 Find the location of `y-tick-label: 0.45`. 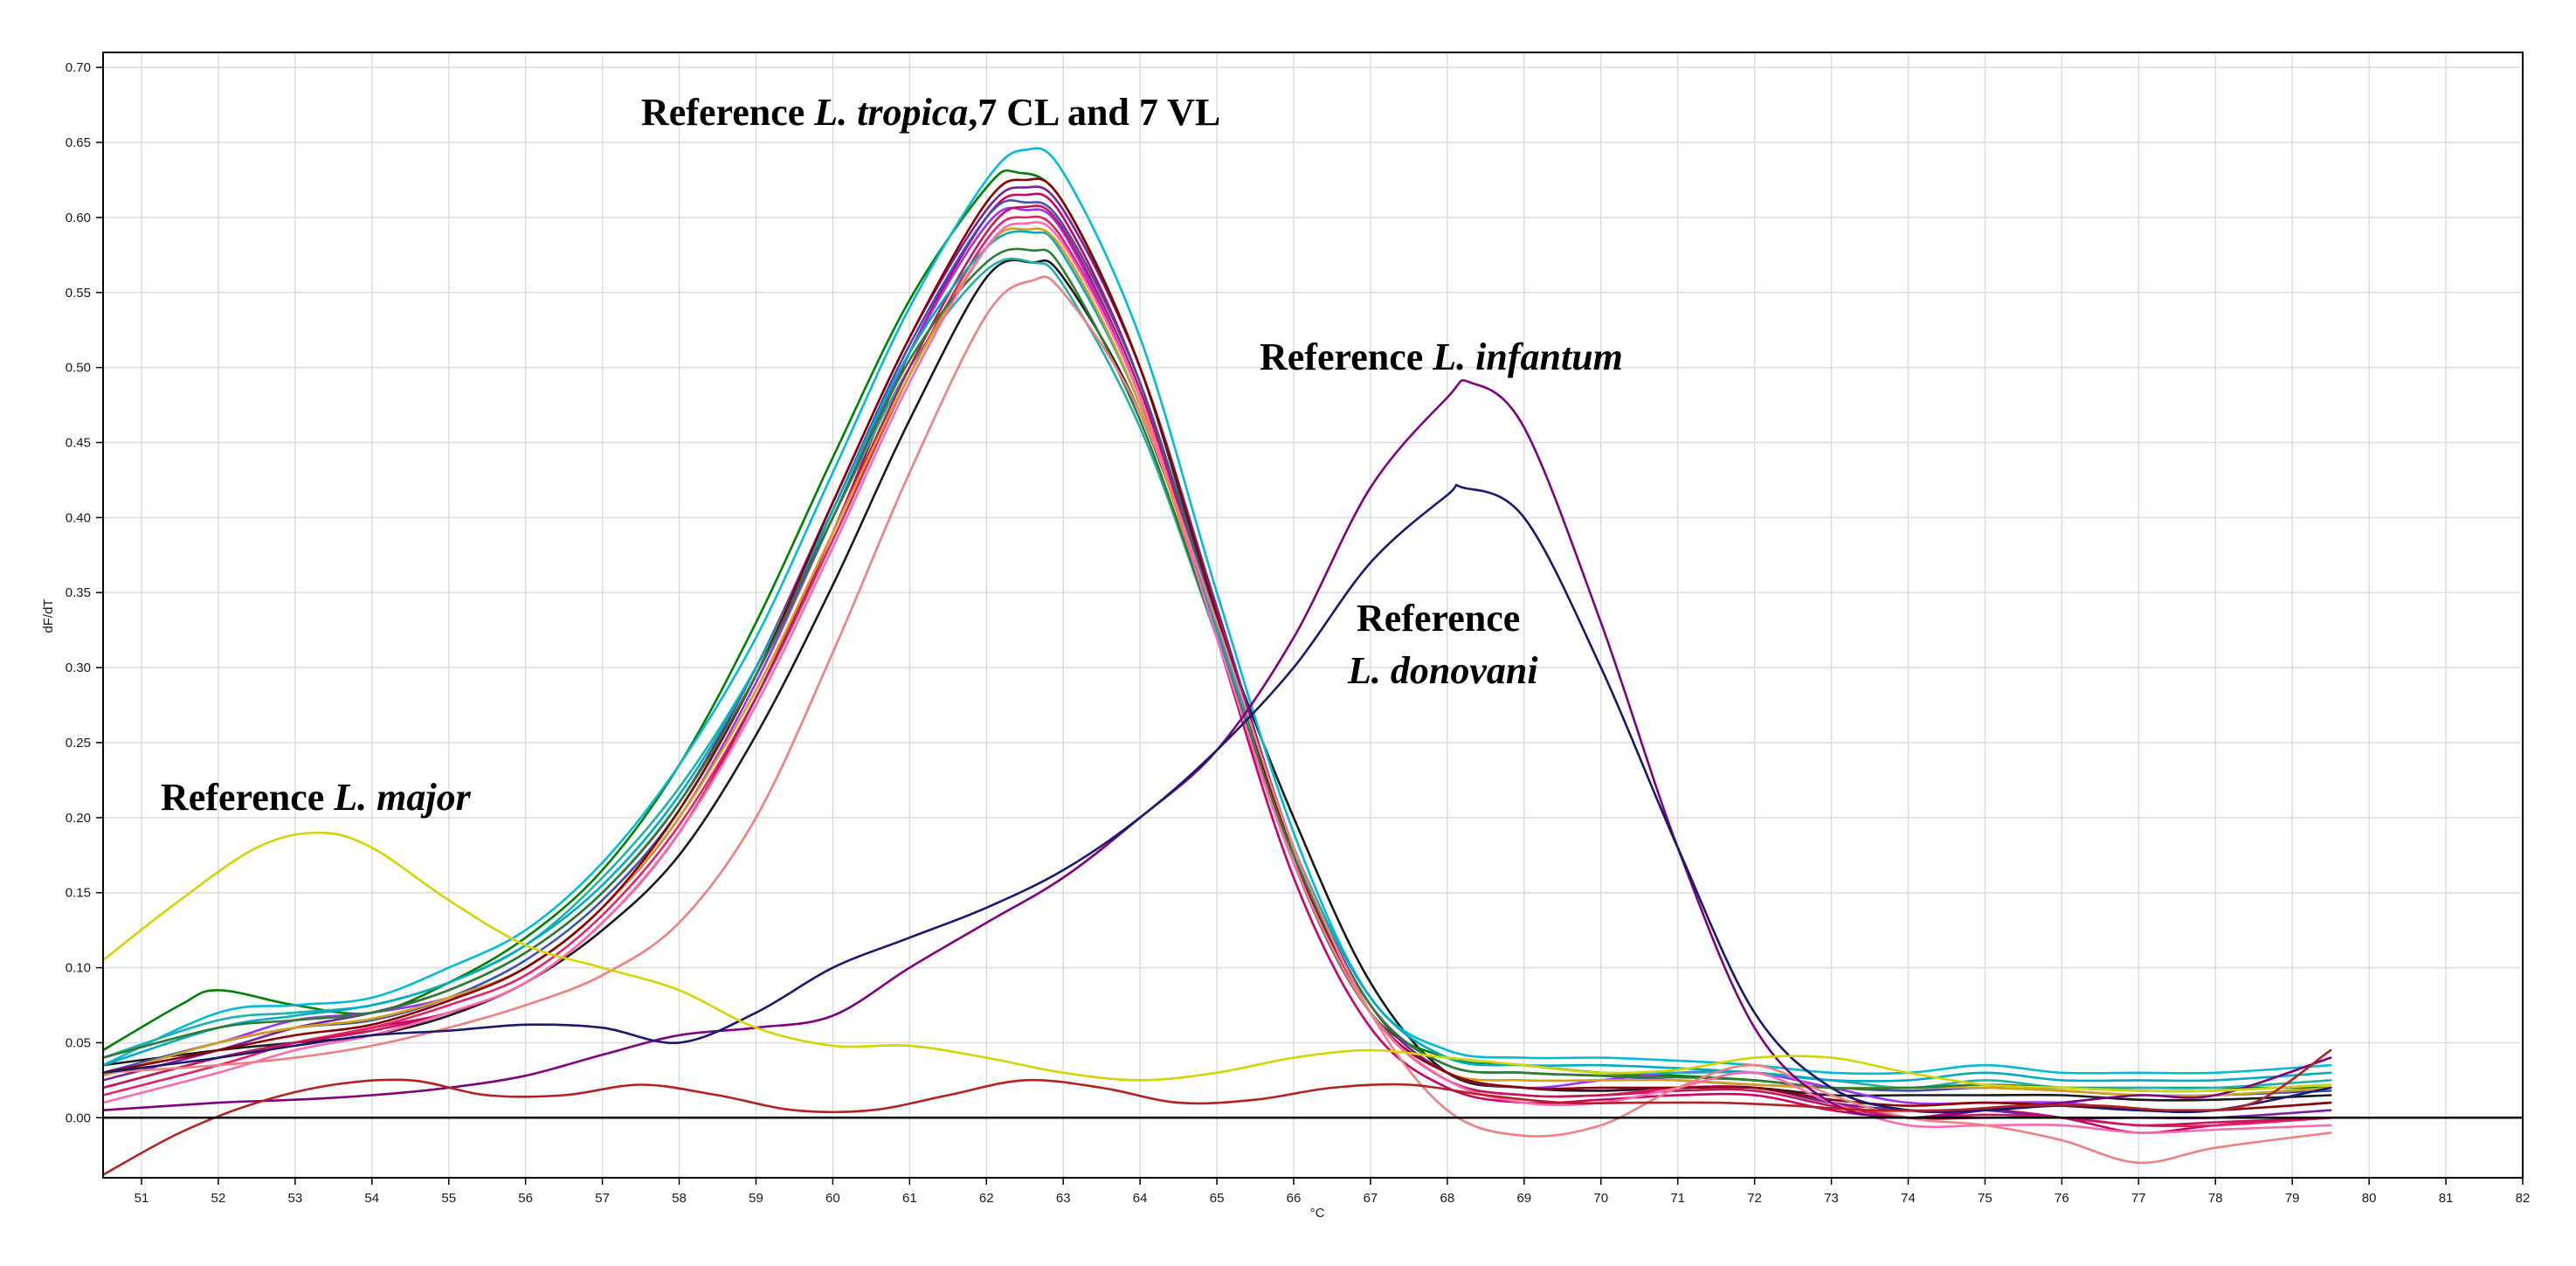

y-tick-label: 0.45 is located at coordinates (78, 443).